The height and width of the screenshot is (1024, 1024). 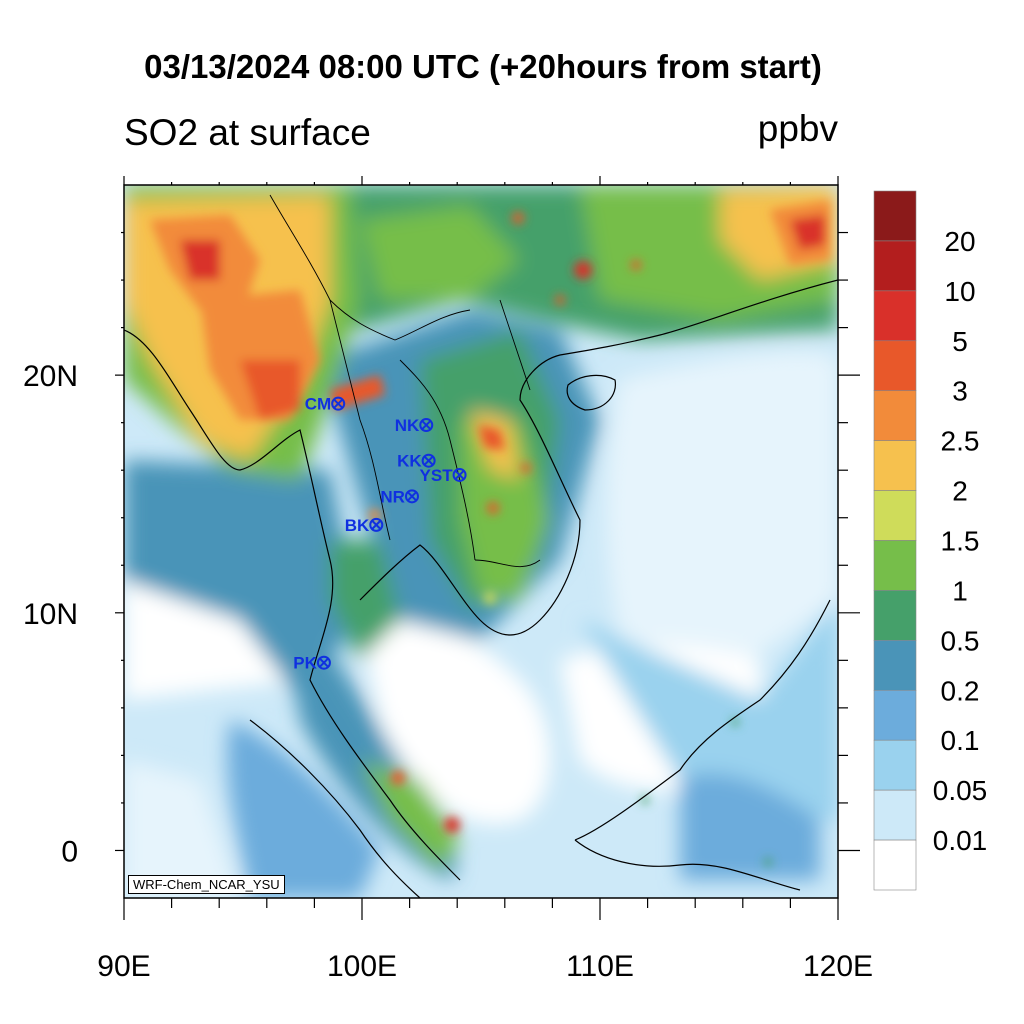 What do you see at coordinates (362, 966) in the screenshot?
I see `x-tick-label: 100E` at bounding box center [362, 966].